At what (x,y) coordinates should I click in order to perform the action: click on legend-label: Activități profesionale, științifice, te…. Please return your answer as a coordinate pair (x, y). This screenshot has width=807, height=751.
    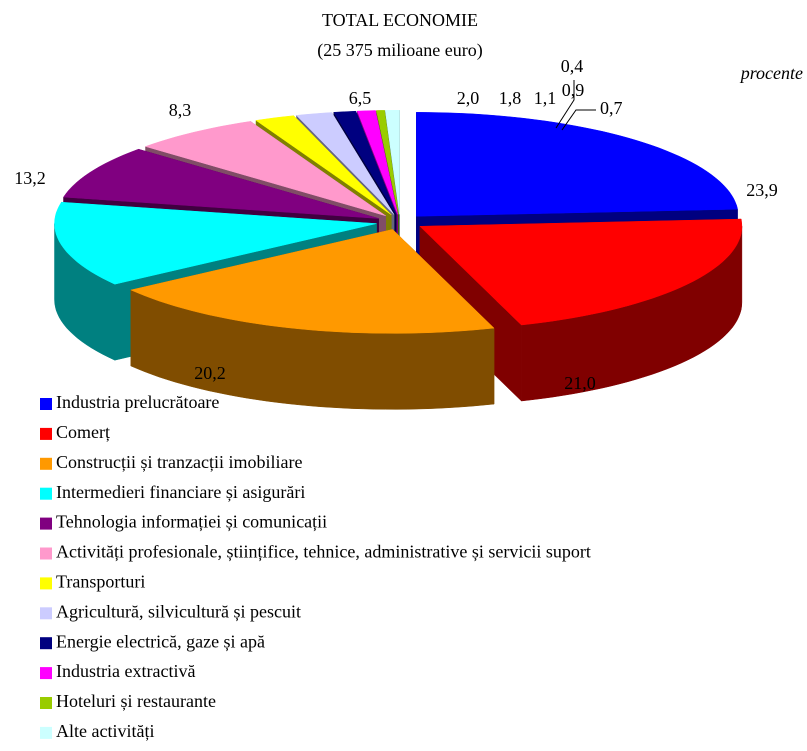
    Looking at the image, I should click on (323, 552).